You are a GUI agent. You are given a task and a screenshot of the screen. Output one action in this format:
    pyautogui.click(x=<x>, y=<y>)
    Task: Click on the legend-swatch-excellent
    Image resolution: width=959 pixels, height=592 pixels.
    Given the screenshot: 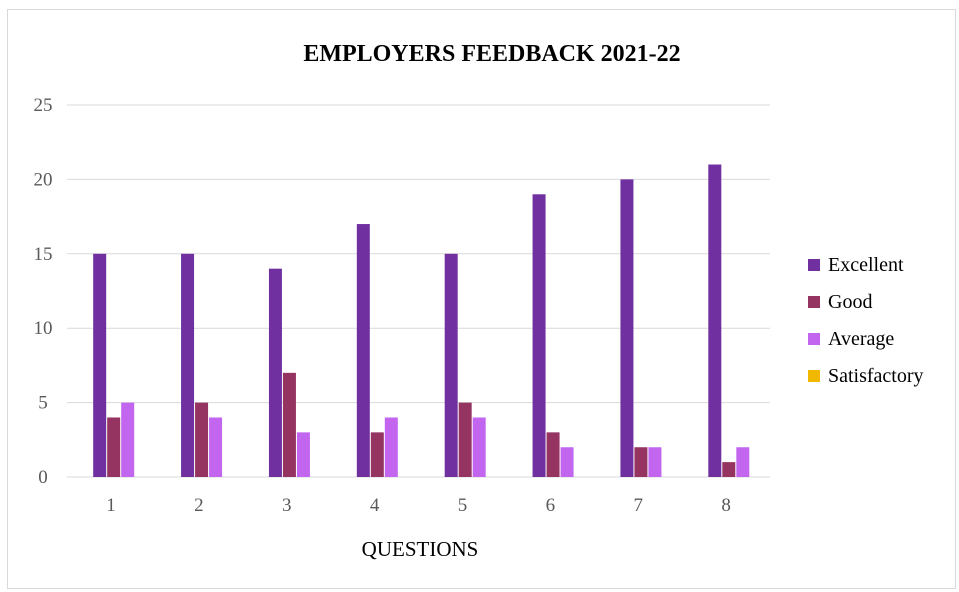 What is the action you would take?
    pyautogui.click(x=814, y=265)
    